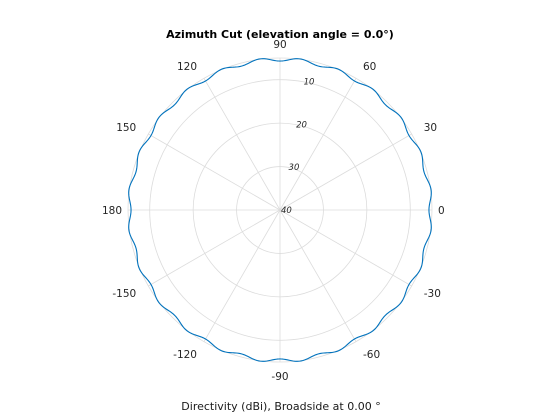 Image resolution: width=560 pixels, height=420 pixels. I want to click on radial-tick-label: 20, so click(301, 125).